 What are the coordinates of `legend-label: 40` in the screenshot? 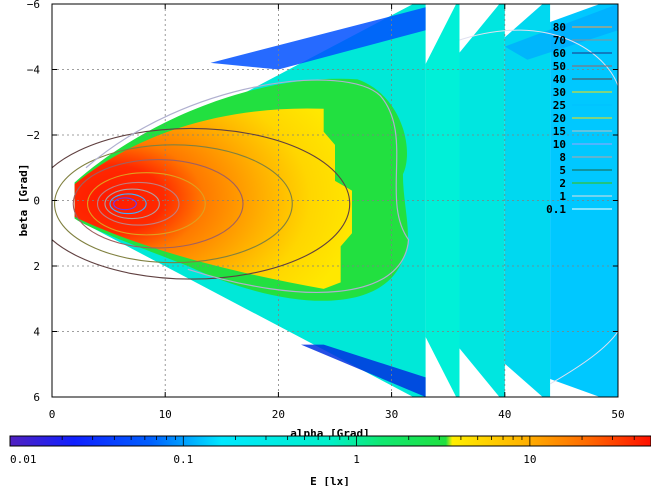 It's located at (559, 79).